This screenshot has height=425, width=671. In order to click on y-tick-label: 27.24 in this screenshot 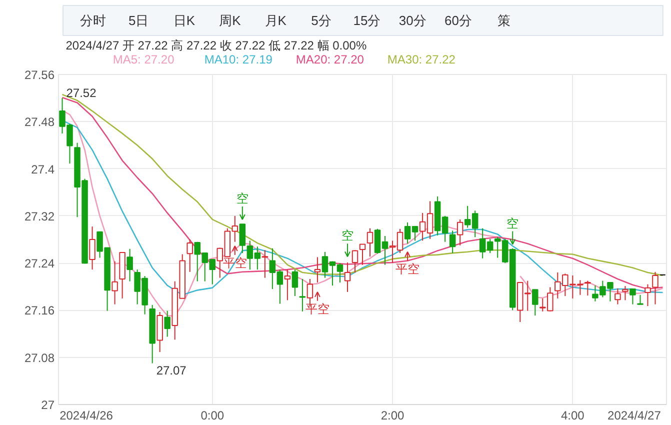, I will do `click(39, 263)`.